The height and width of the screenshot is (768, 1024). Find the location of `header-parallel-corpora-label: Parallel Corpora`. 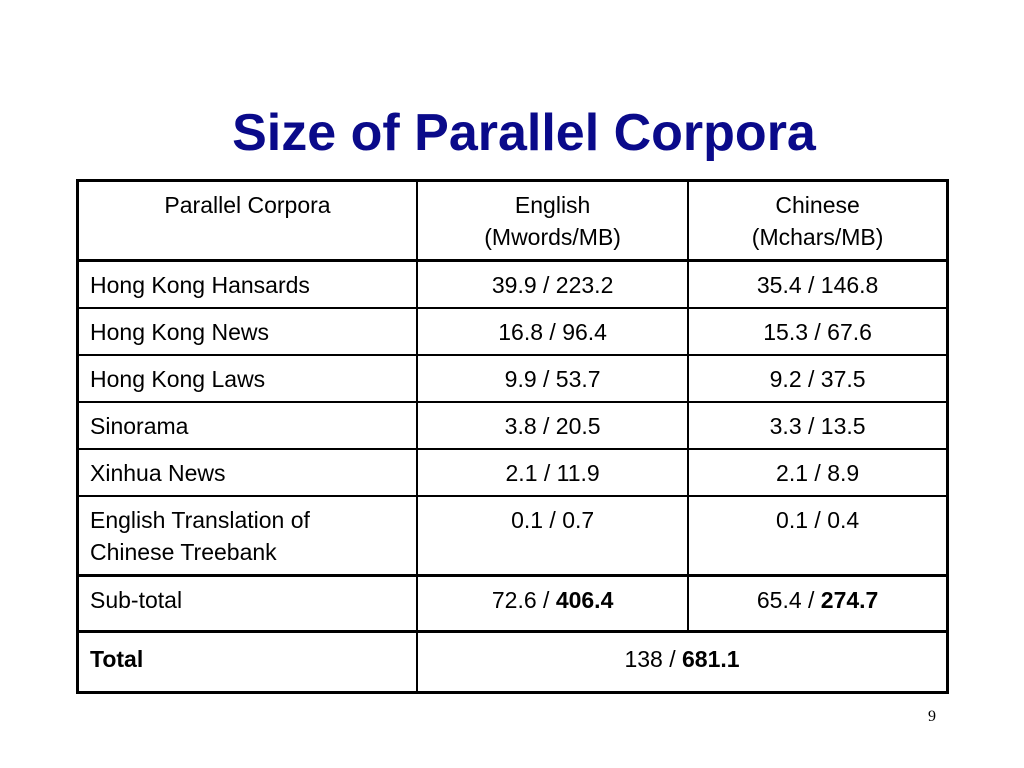

header-parallel-corpora-label: Parallel Corpora is located at coordinates (247, 205).